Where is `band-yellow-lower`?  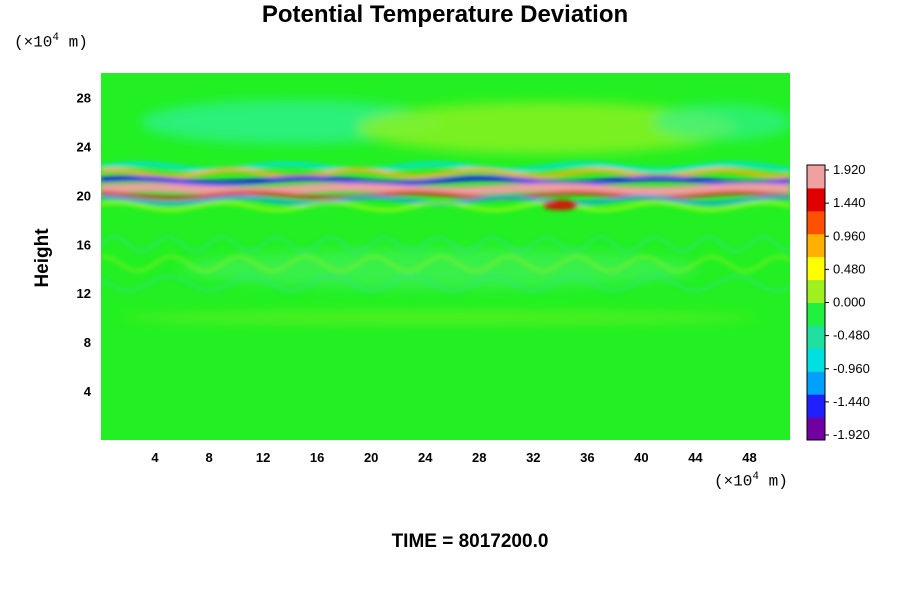
band-yellow-lower is located at coordinates (445, 206).